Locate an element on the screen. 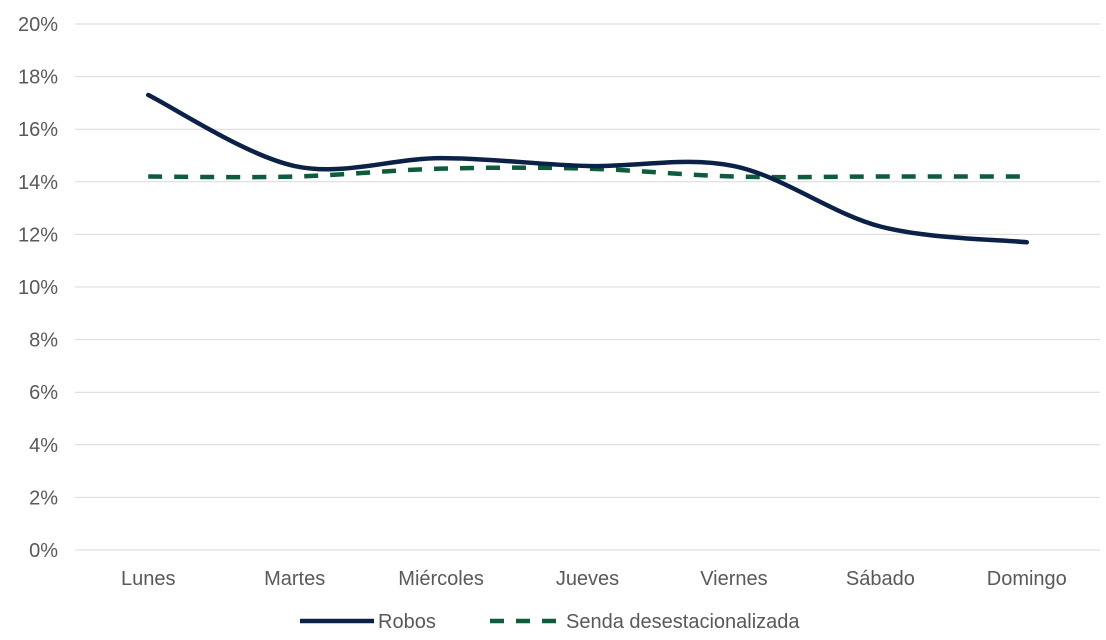  y-tick-label: 18% is located at coordinates (38, 78).